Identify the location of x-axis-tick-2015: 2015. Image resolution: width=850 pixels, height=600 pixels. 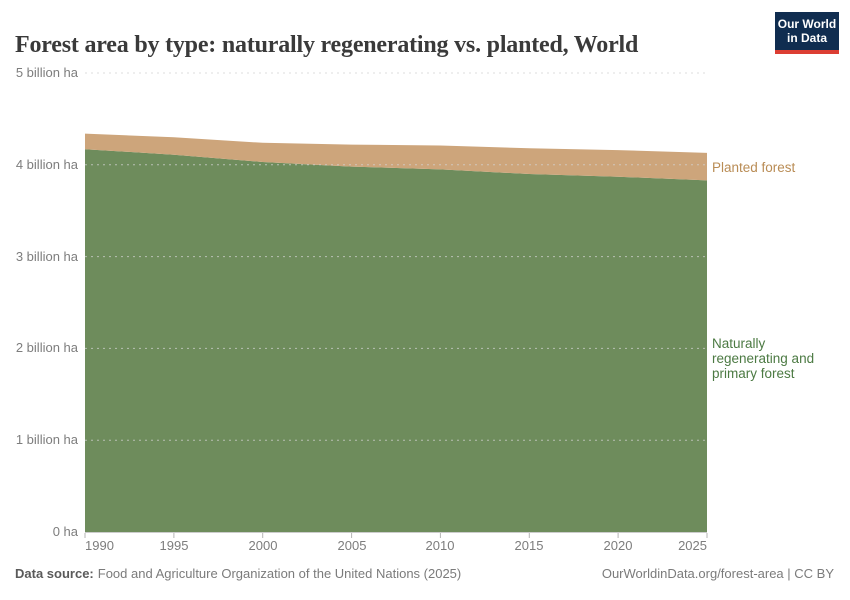
(529, 545).